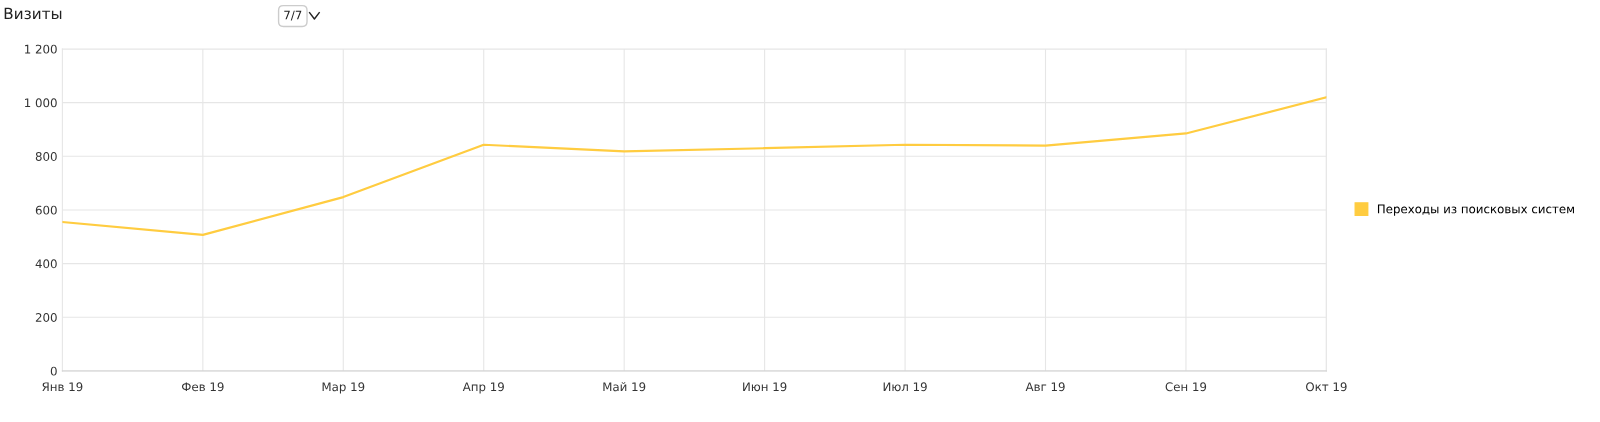  I want to click on x-tick-label: Июн 19, so click(765, 387).